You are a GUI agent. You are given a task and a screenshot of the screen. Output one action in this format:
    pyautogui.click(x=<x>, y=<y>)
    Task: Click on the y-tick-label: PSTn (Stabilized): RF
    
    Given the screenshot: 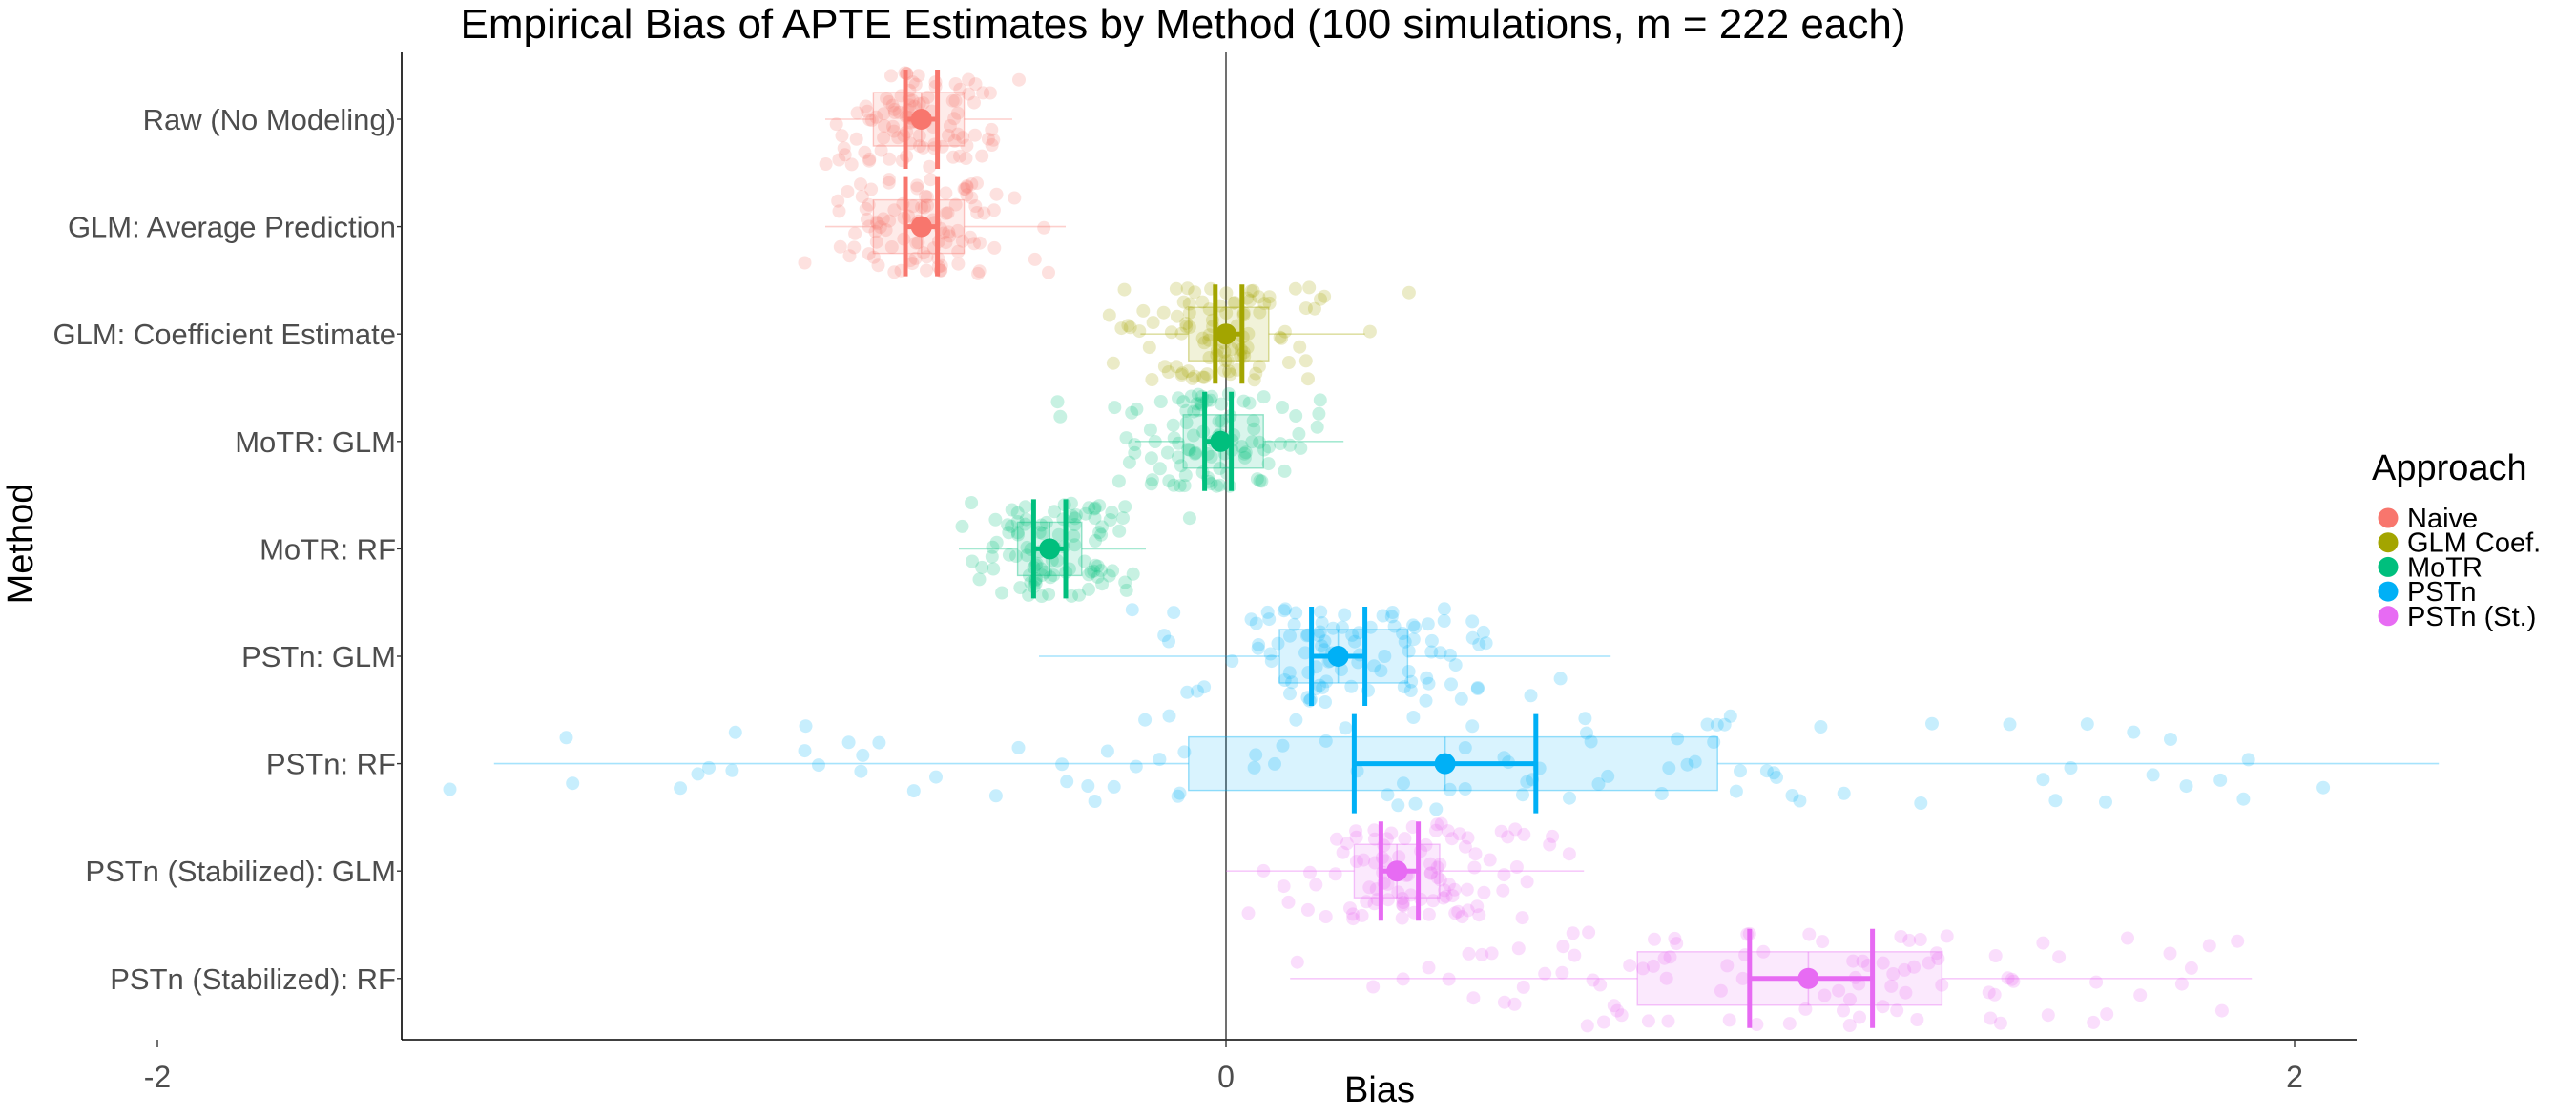 What is the action you would take?
    pyautogui.click(x=253, y=979)
    